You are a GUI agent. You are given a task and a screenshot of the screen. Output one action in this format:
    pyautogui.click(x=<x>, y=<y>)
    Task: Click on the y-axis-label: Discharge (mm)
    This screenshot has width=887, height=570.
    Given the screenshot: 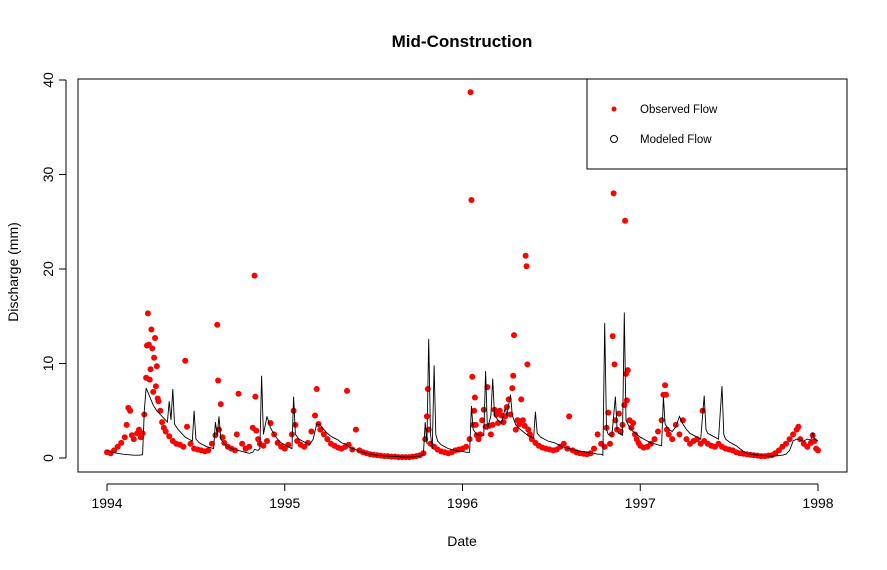 What is the action you would take?
    pyautogui.click(x=13, y=272)
    